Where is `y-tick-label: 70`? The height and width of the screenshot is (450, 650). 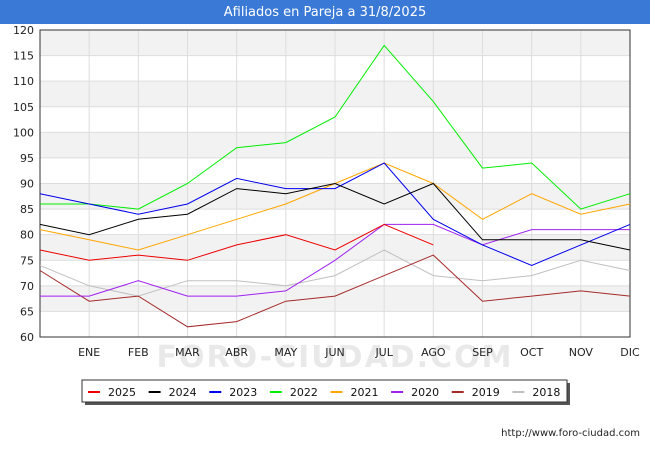 y-tick-label: 70 is located at coordinates (27, 286).